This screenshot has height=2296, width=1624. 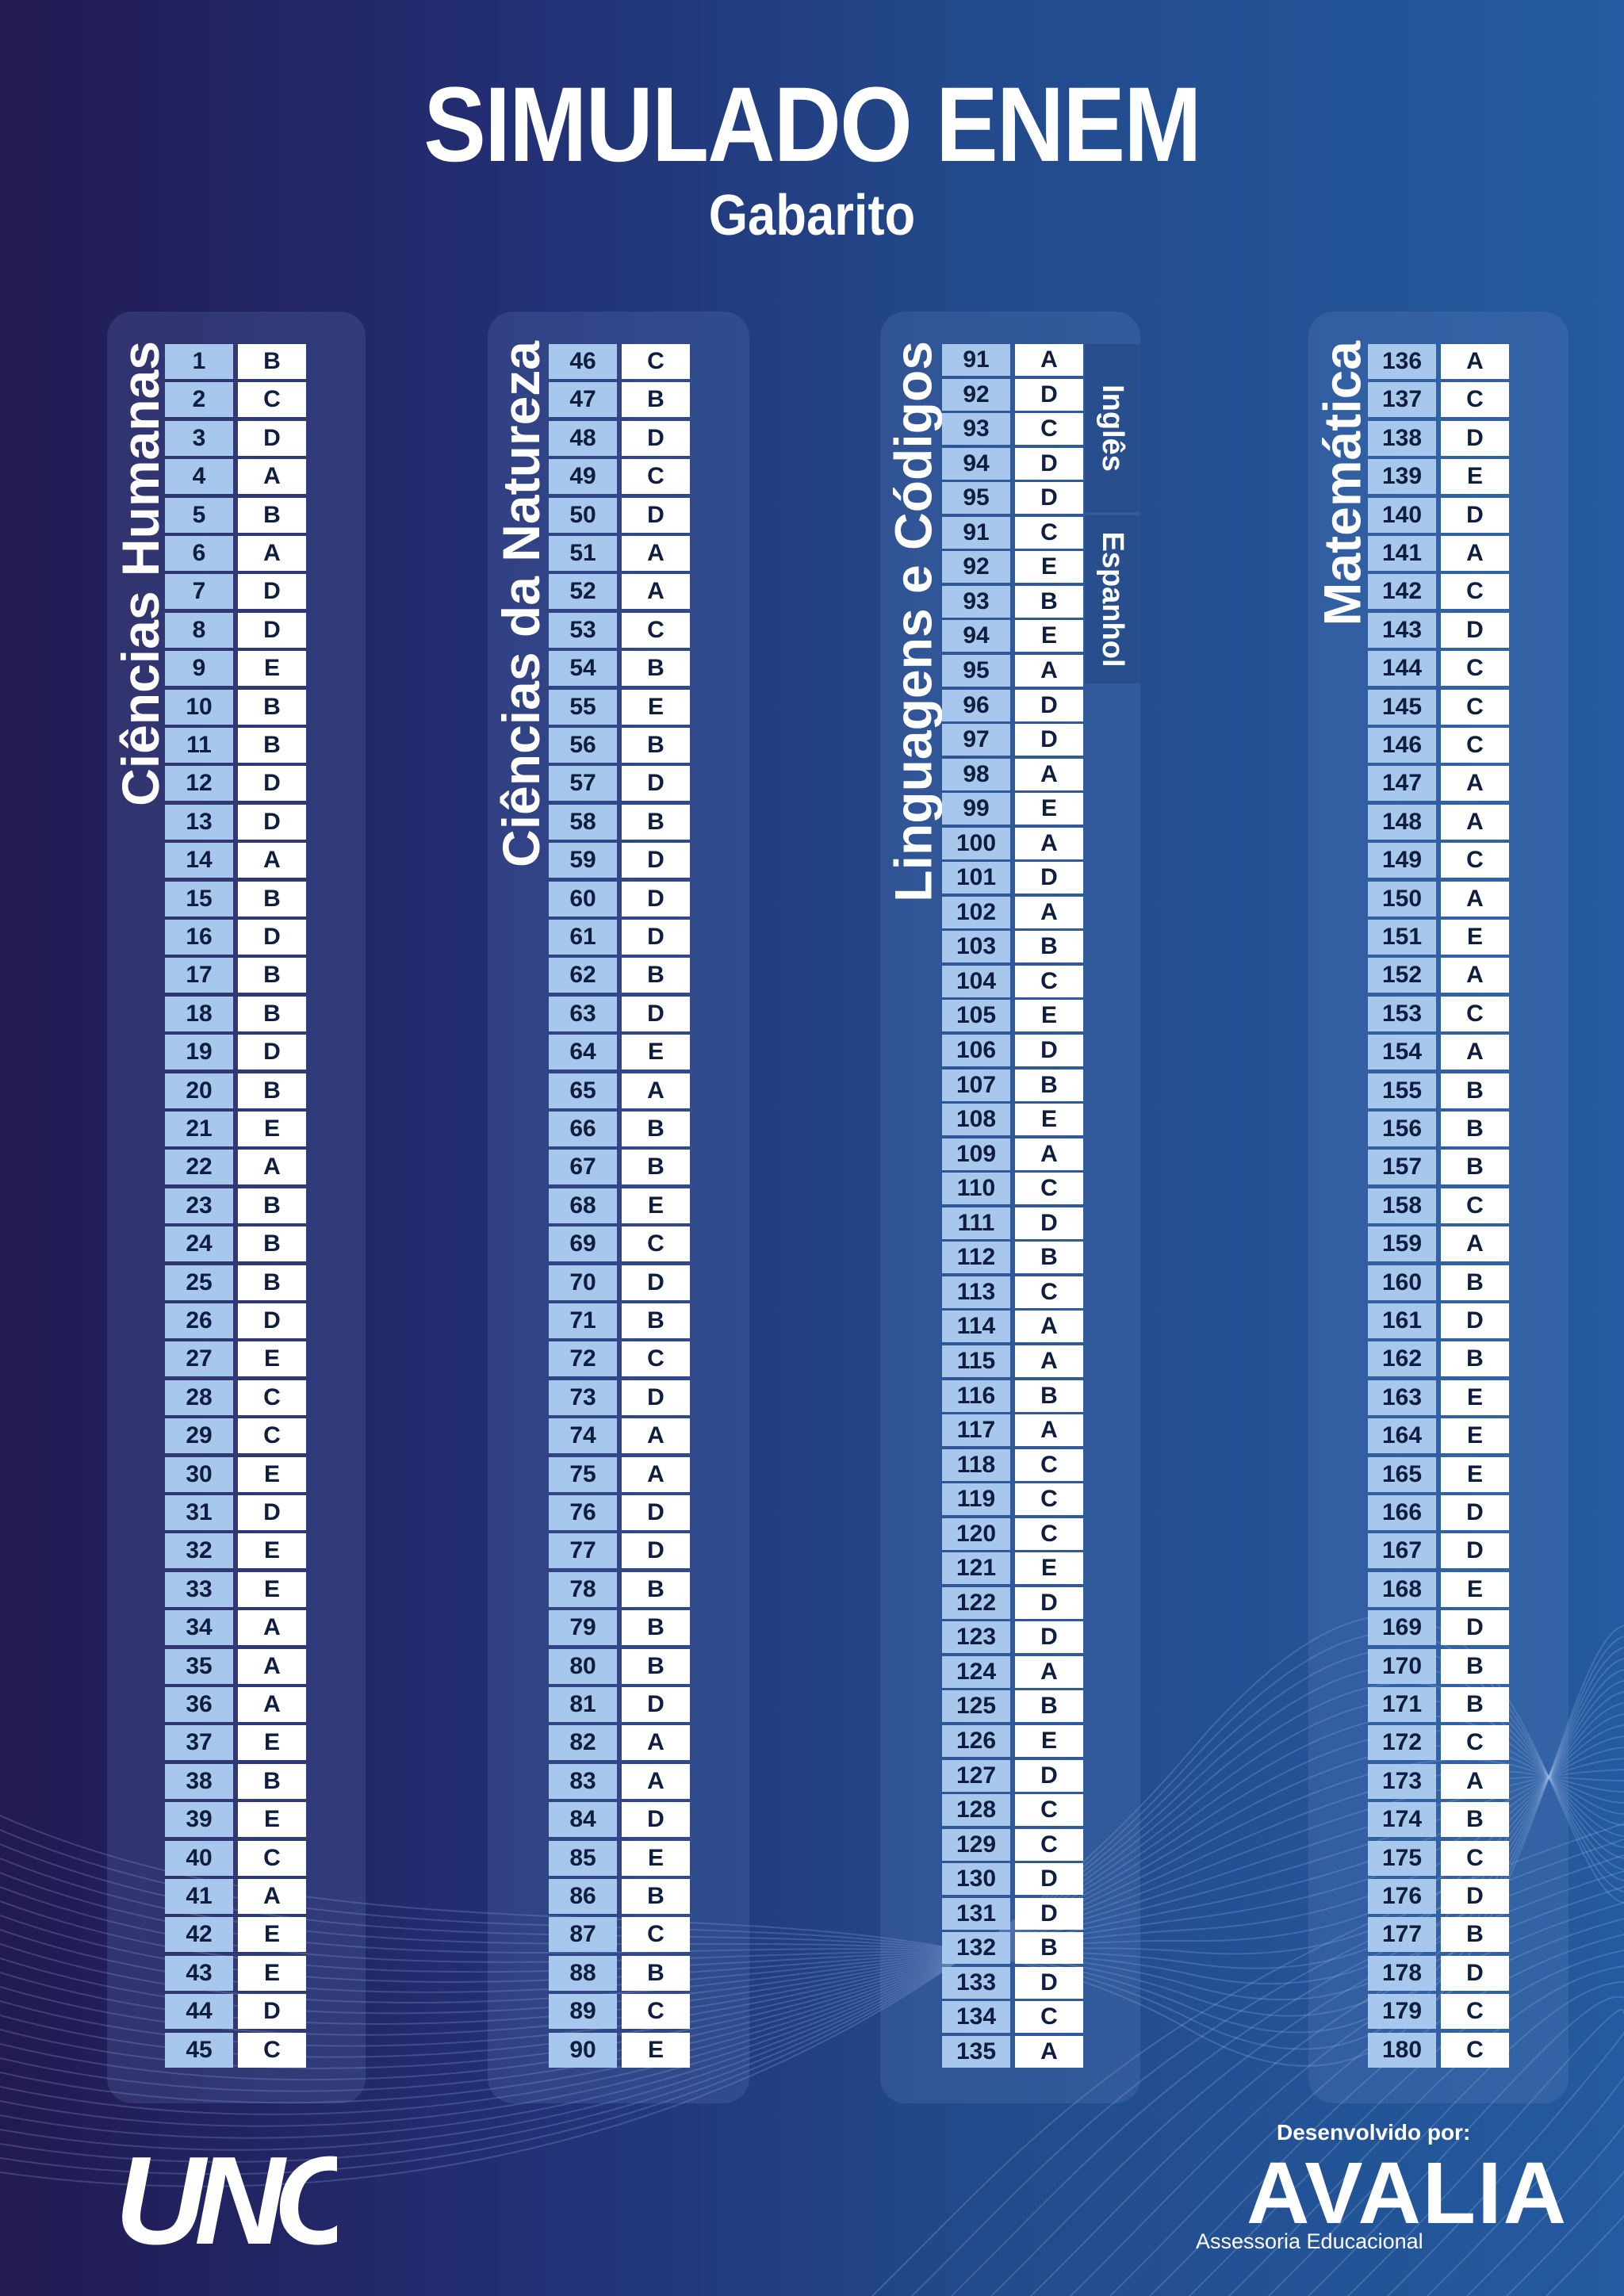 I want to click on question-number: 73, so click(x=583, y=1397).